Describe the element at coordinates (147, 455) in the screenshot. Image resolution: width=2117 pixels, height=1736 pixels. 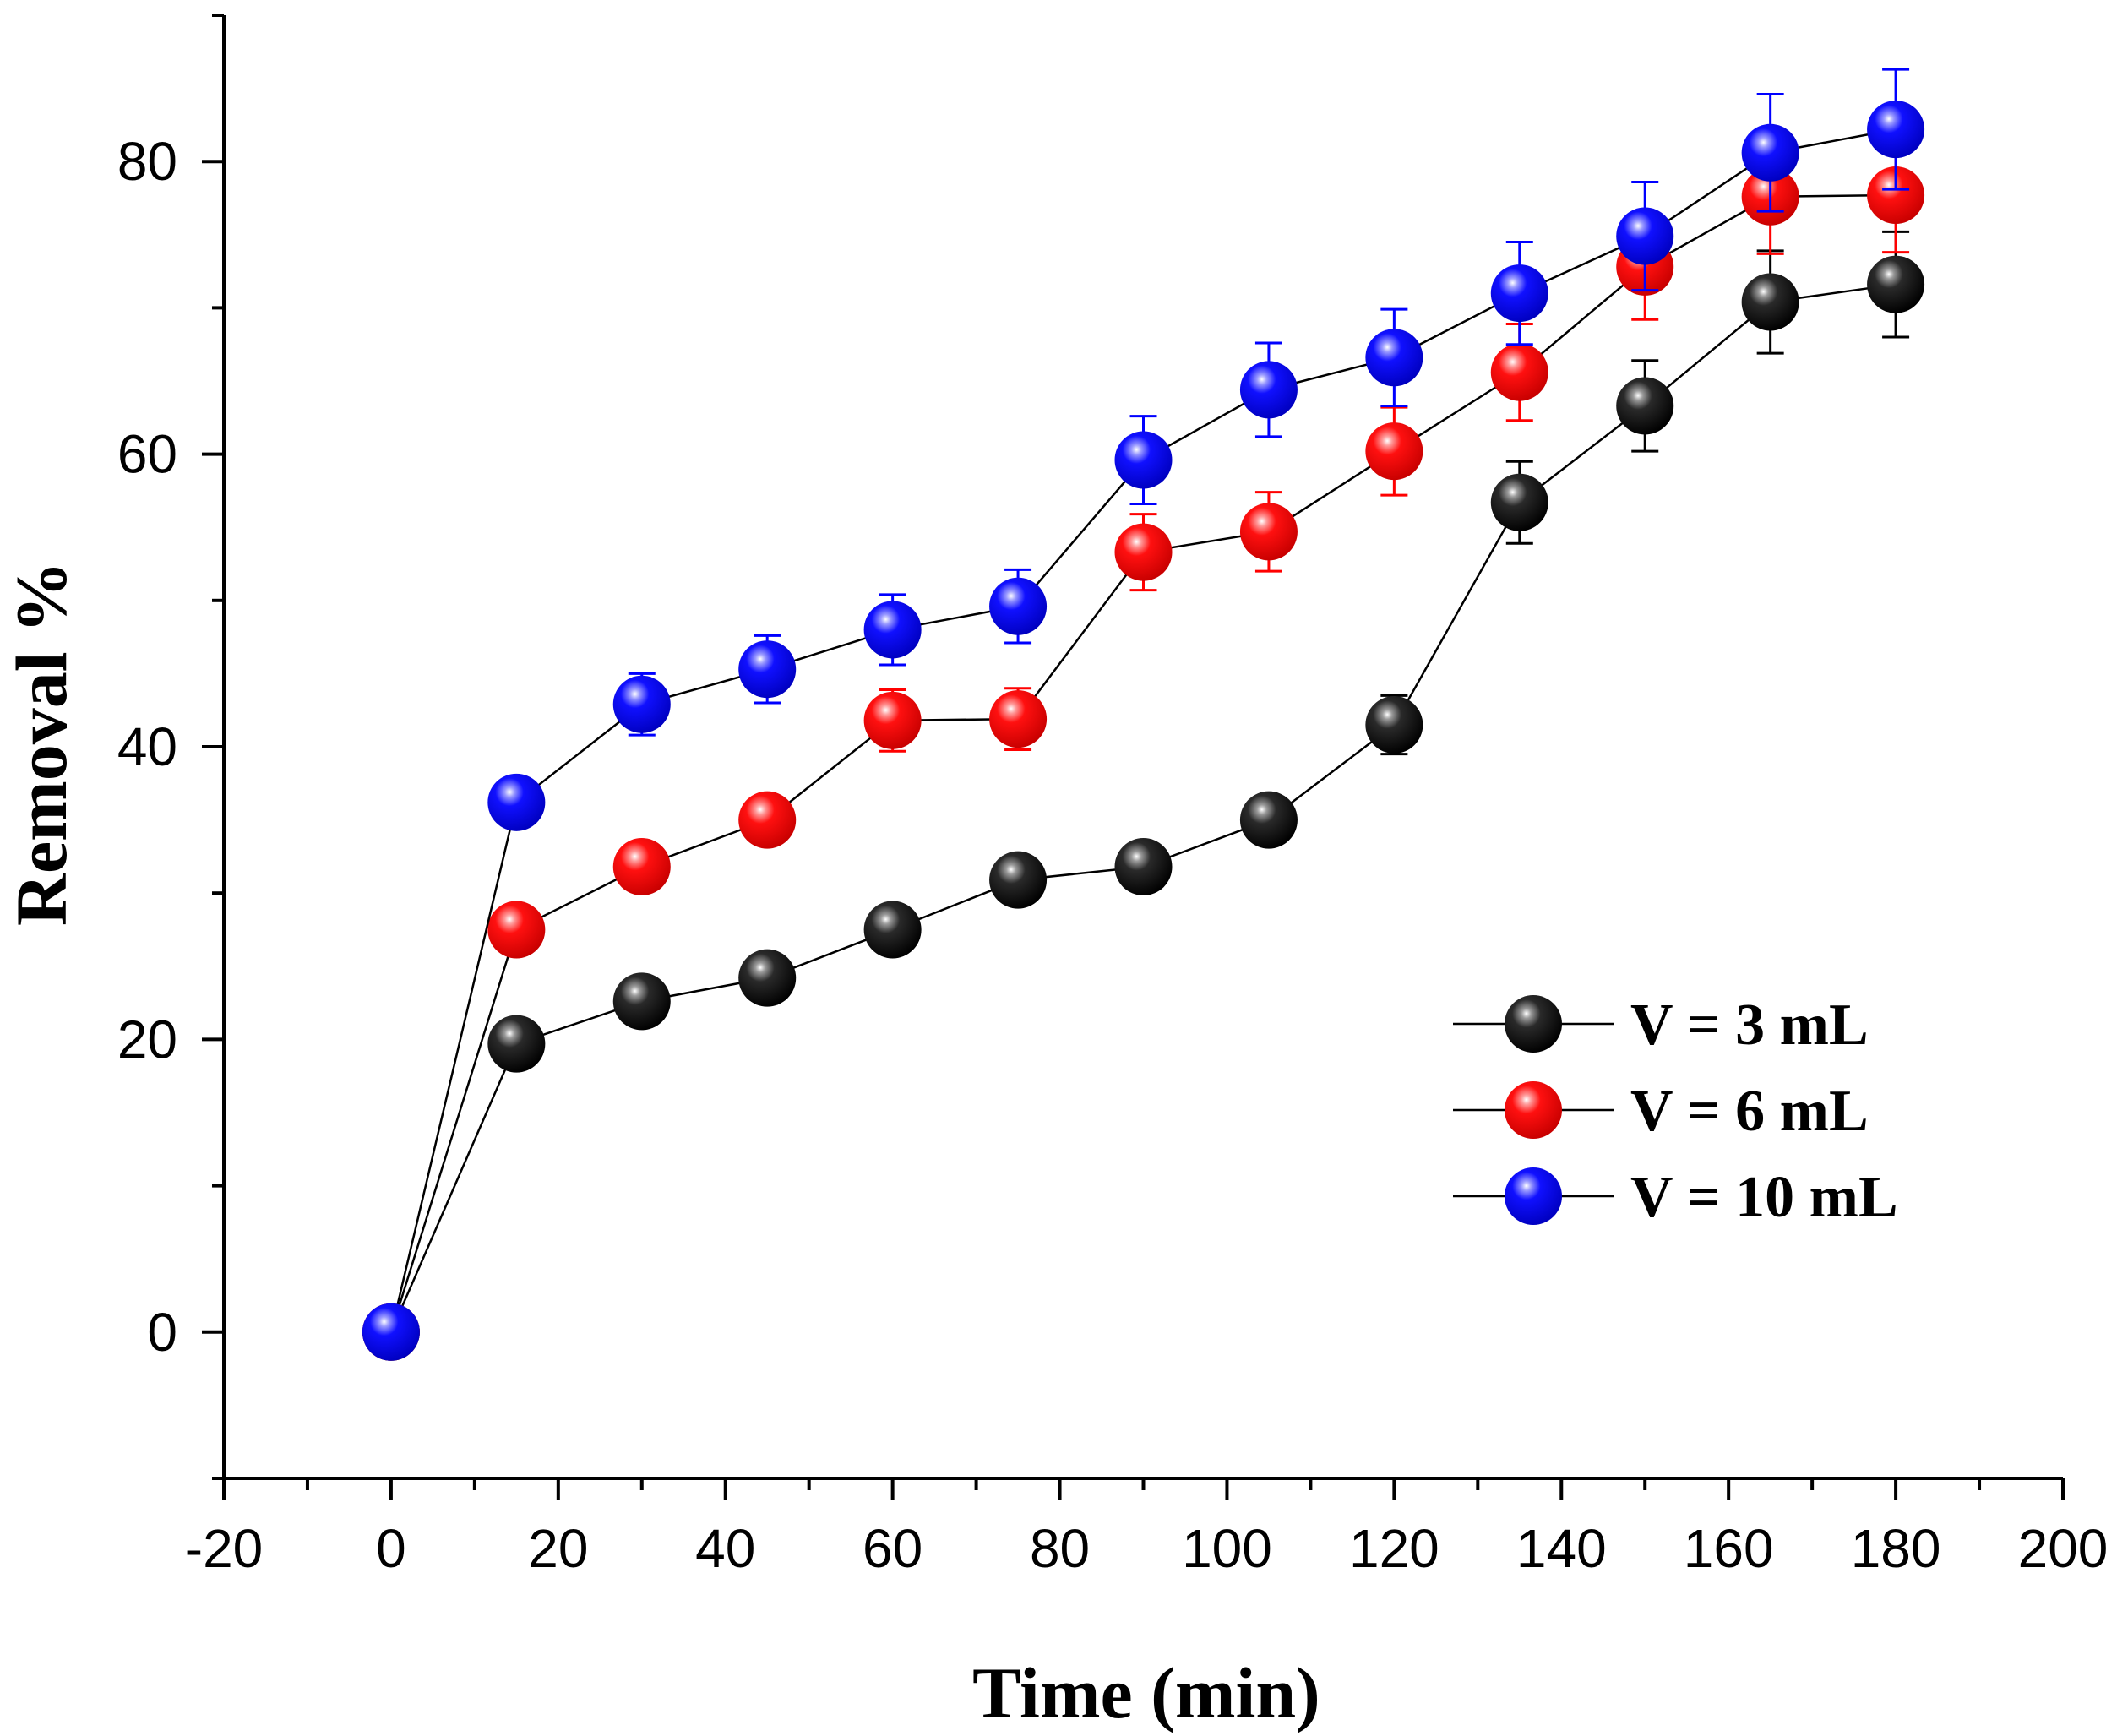
I see `y-tick-label: 60` at that location.